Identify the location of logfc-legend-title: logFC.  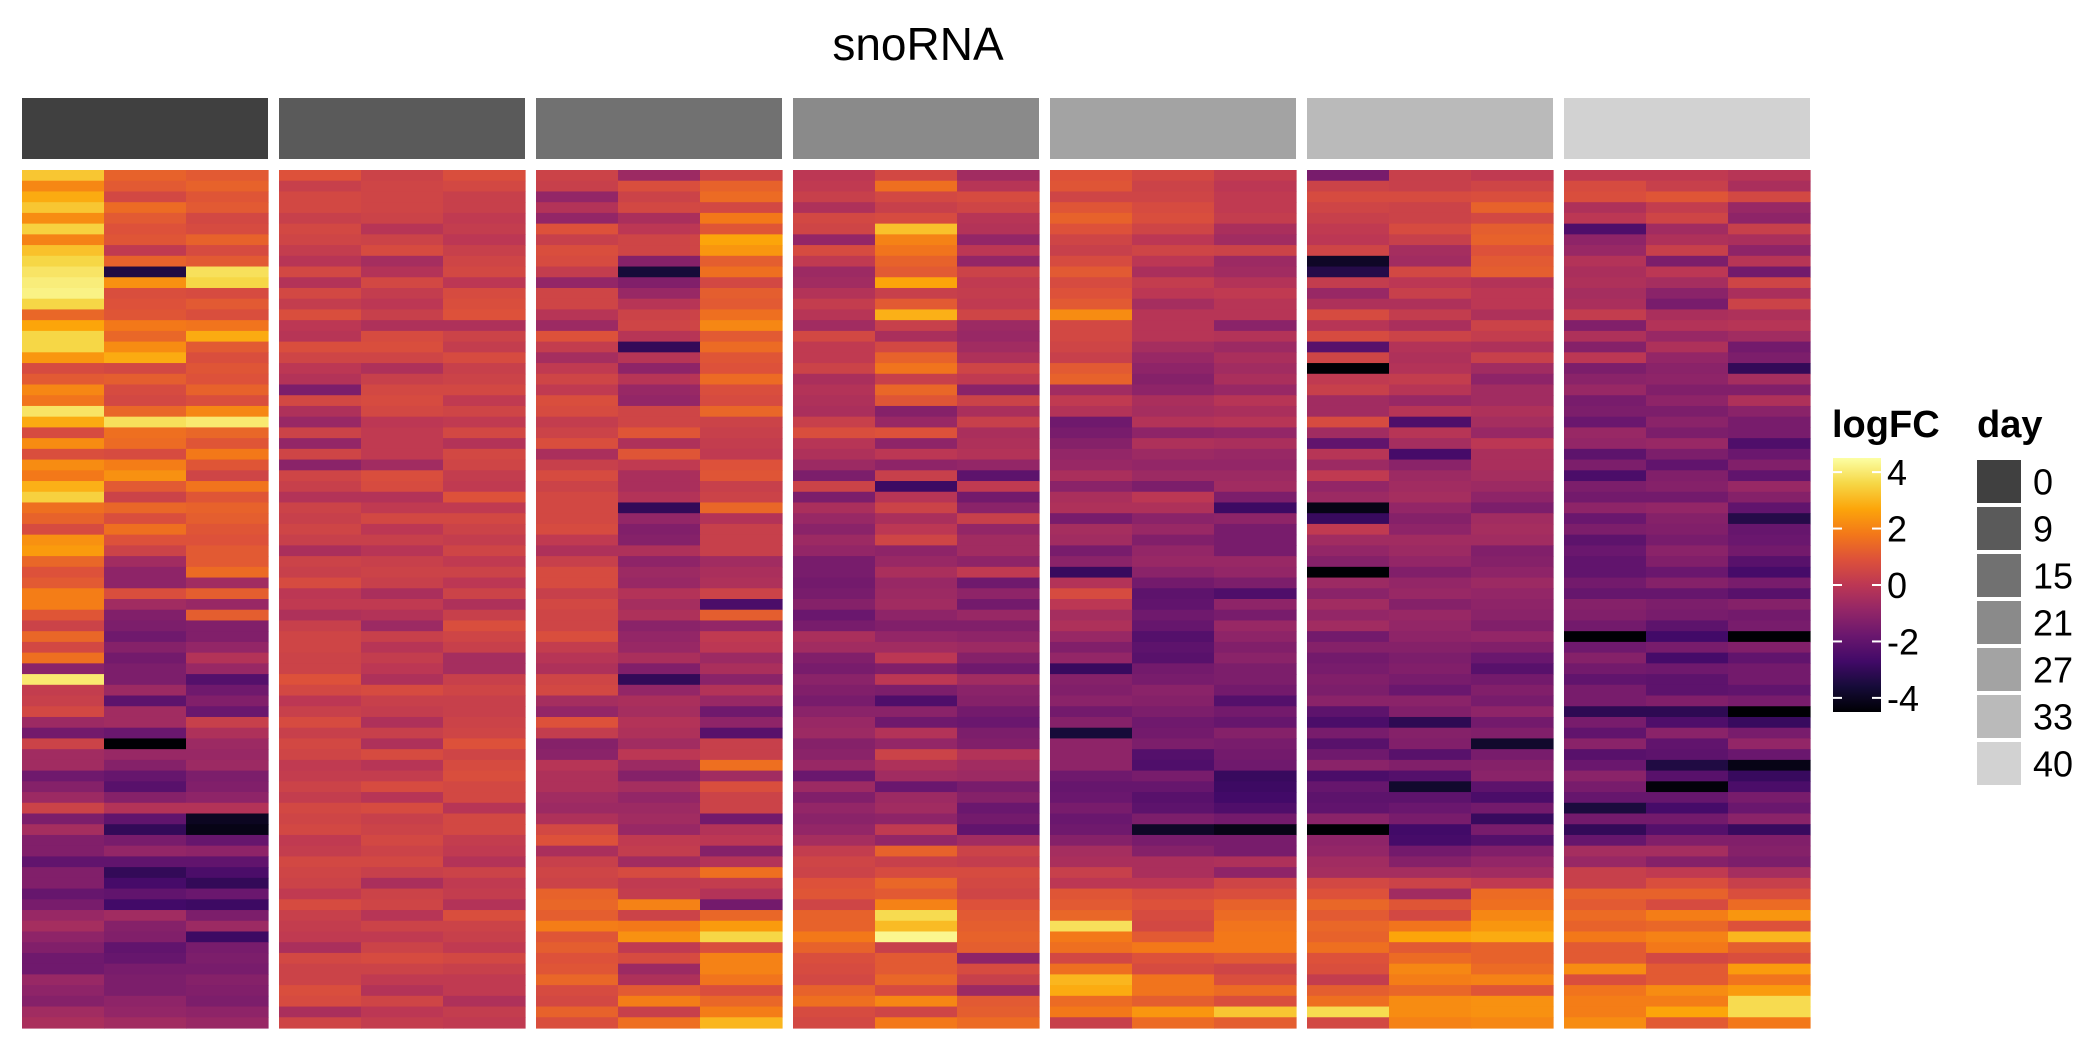
(1886, 425).